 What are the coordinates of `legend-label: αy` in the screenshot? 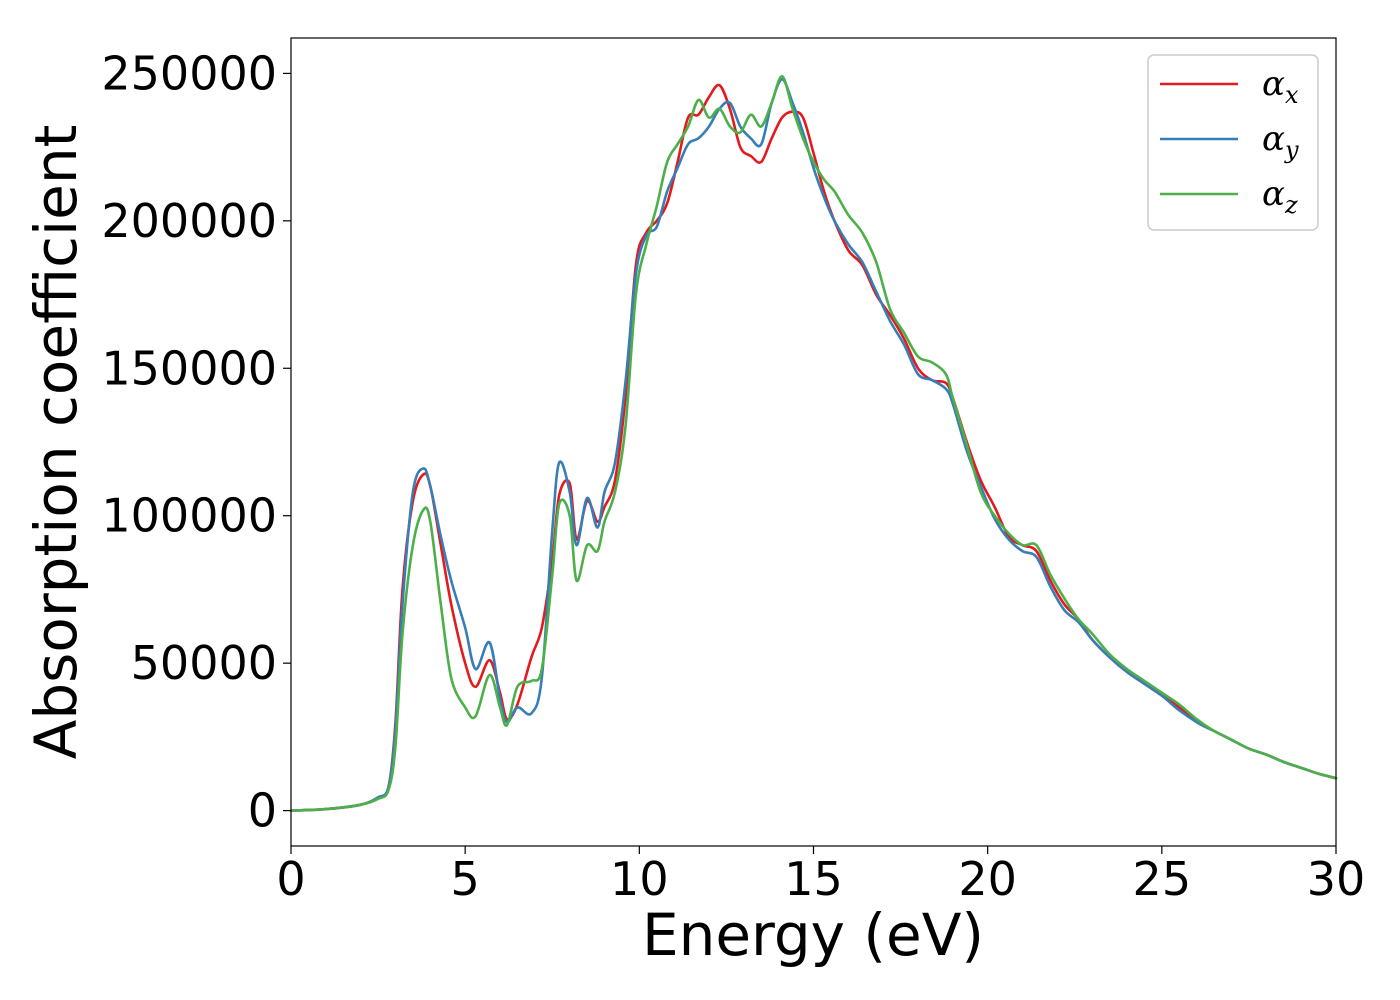 It's located at (1280, 141).